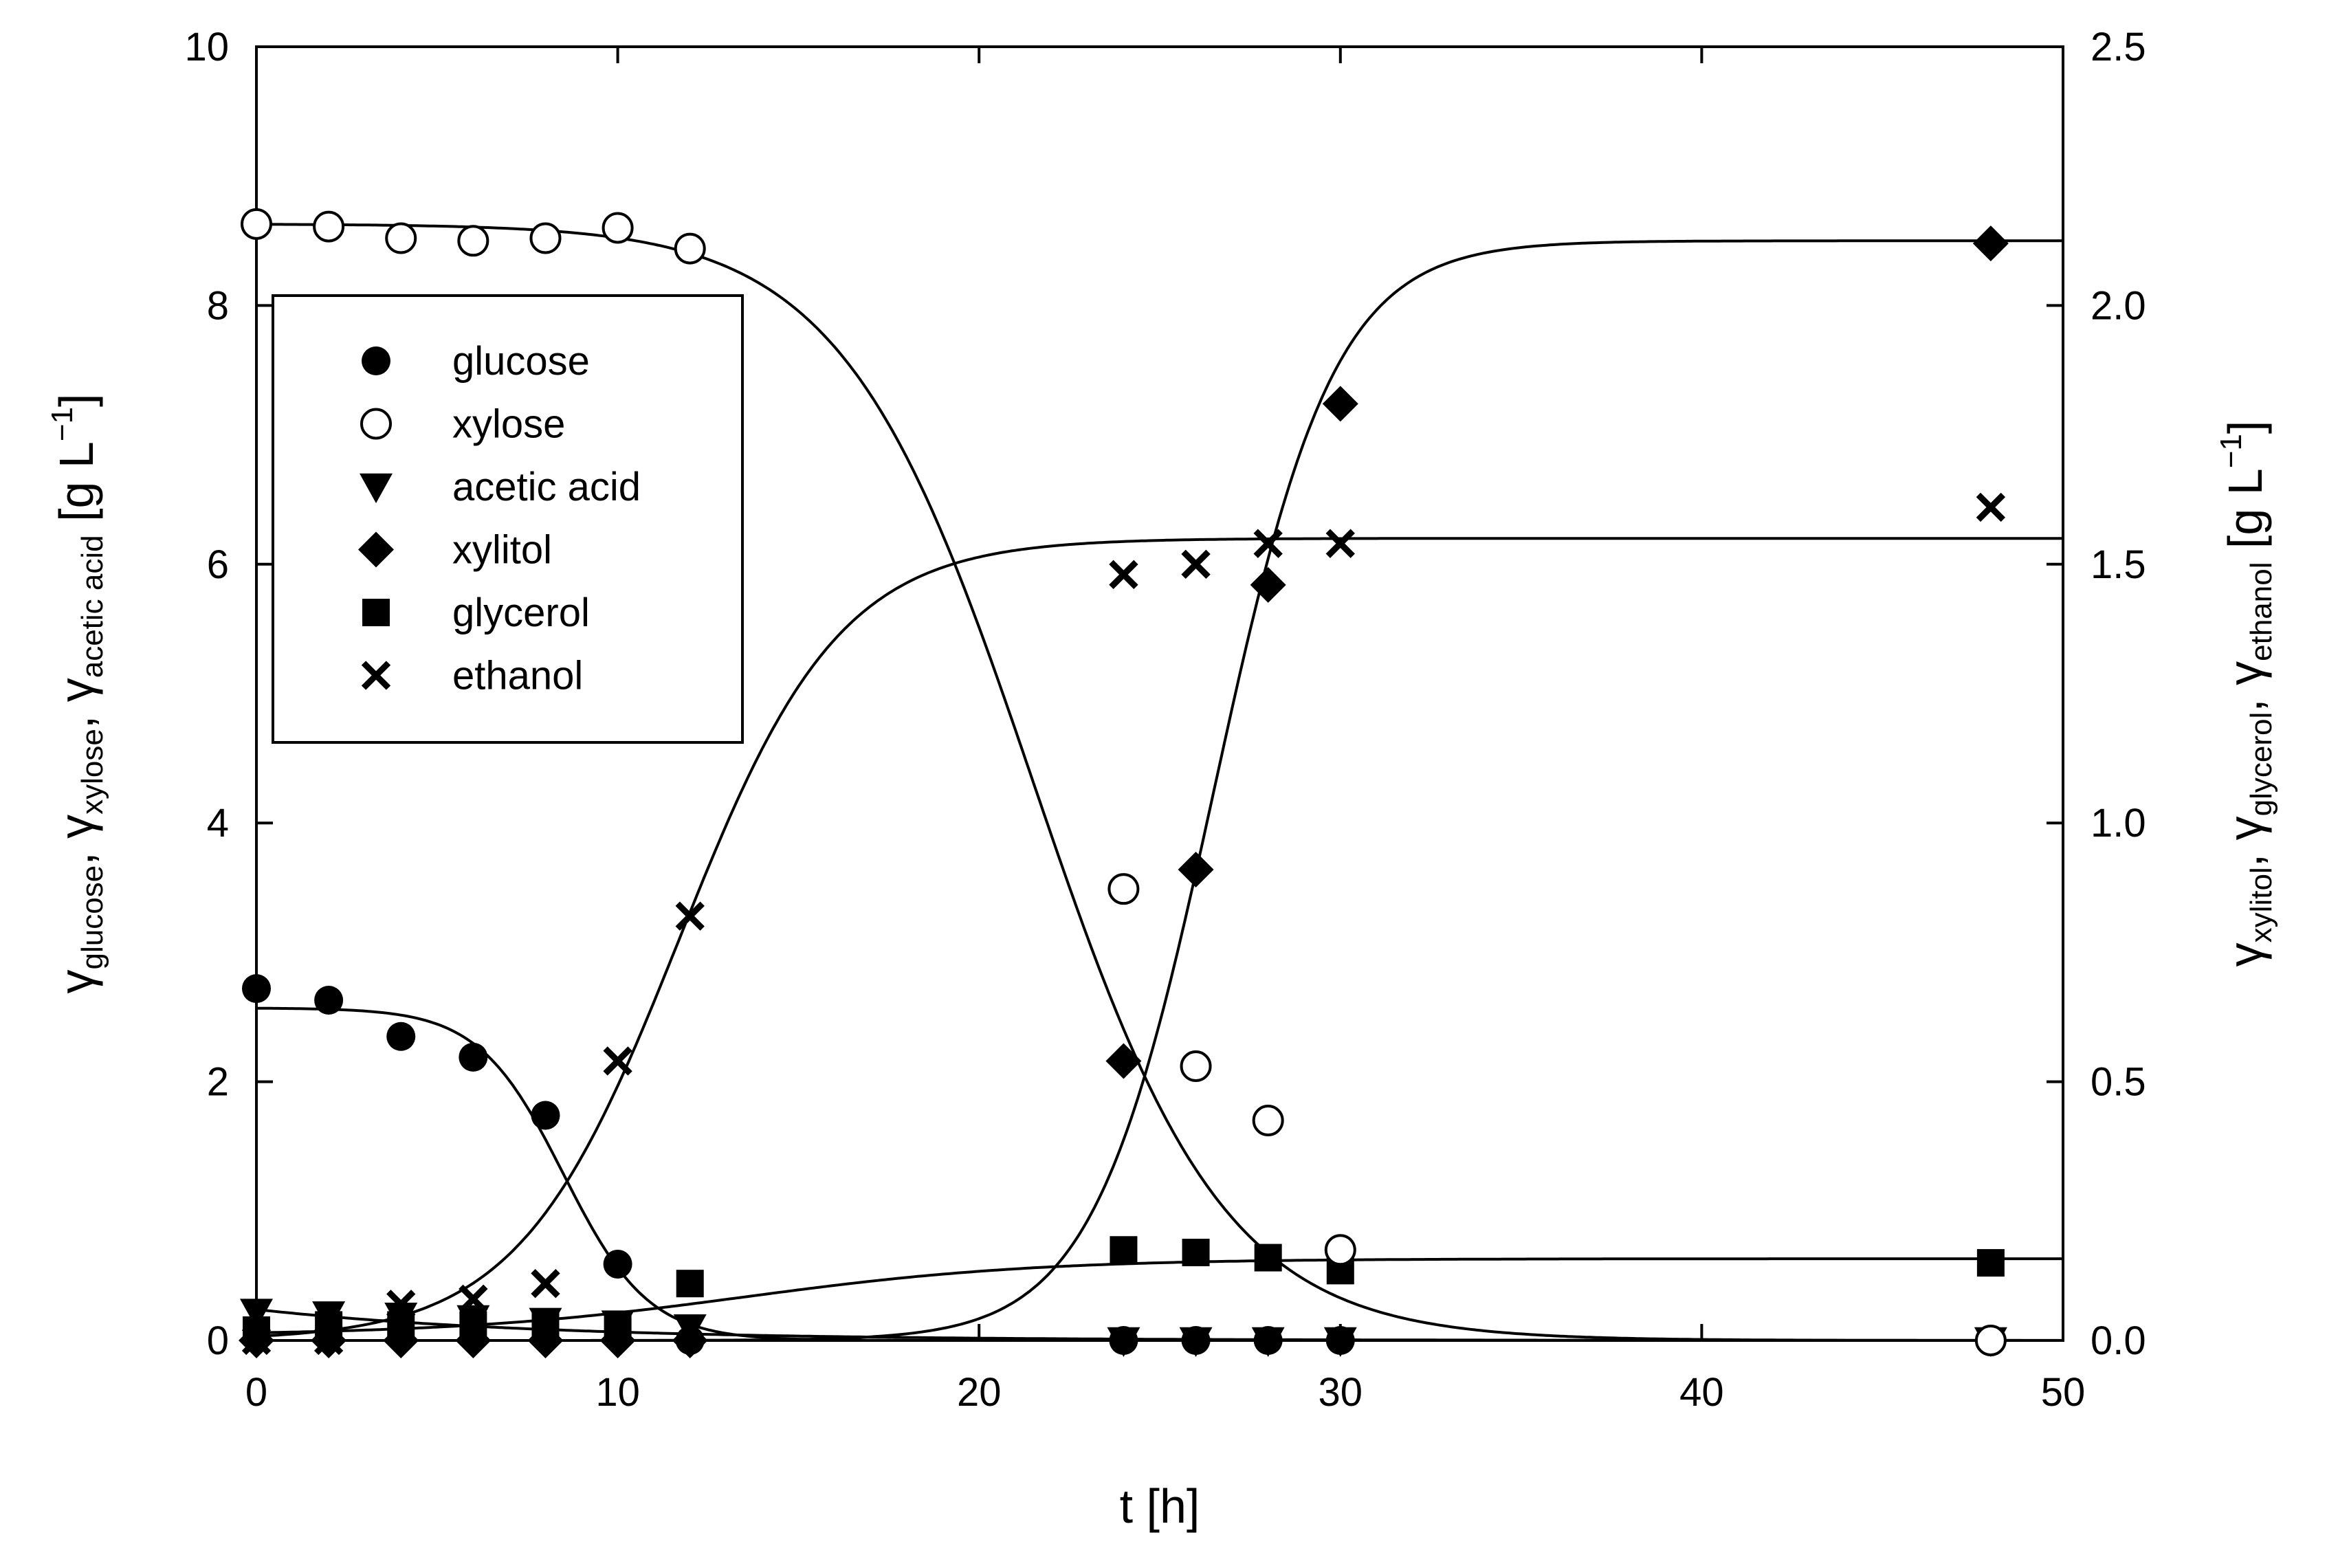  I want to click on legend-box, so click(508, 519).